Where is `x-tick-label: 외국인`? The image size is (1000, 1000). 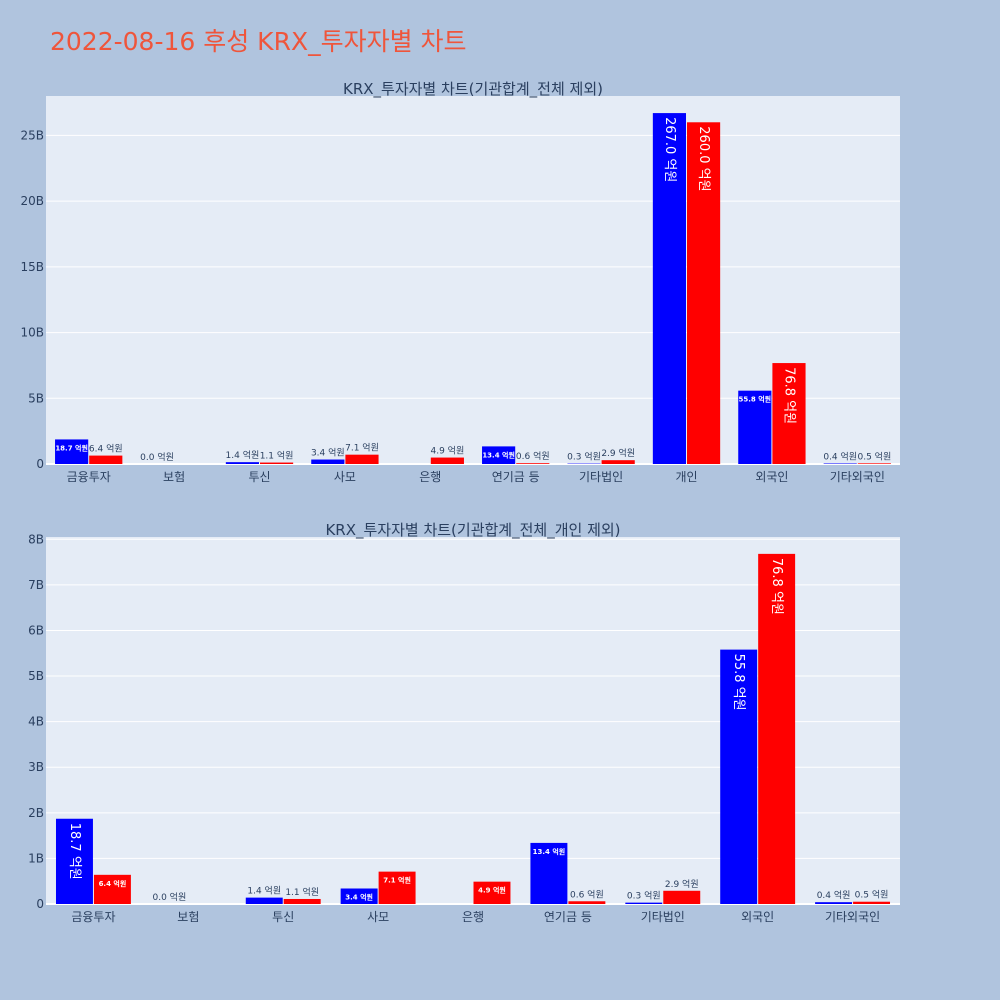
x-tick-label: 외국인 is located at coordinates (757, 917).